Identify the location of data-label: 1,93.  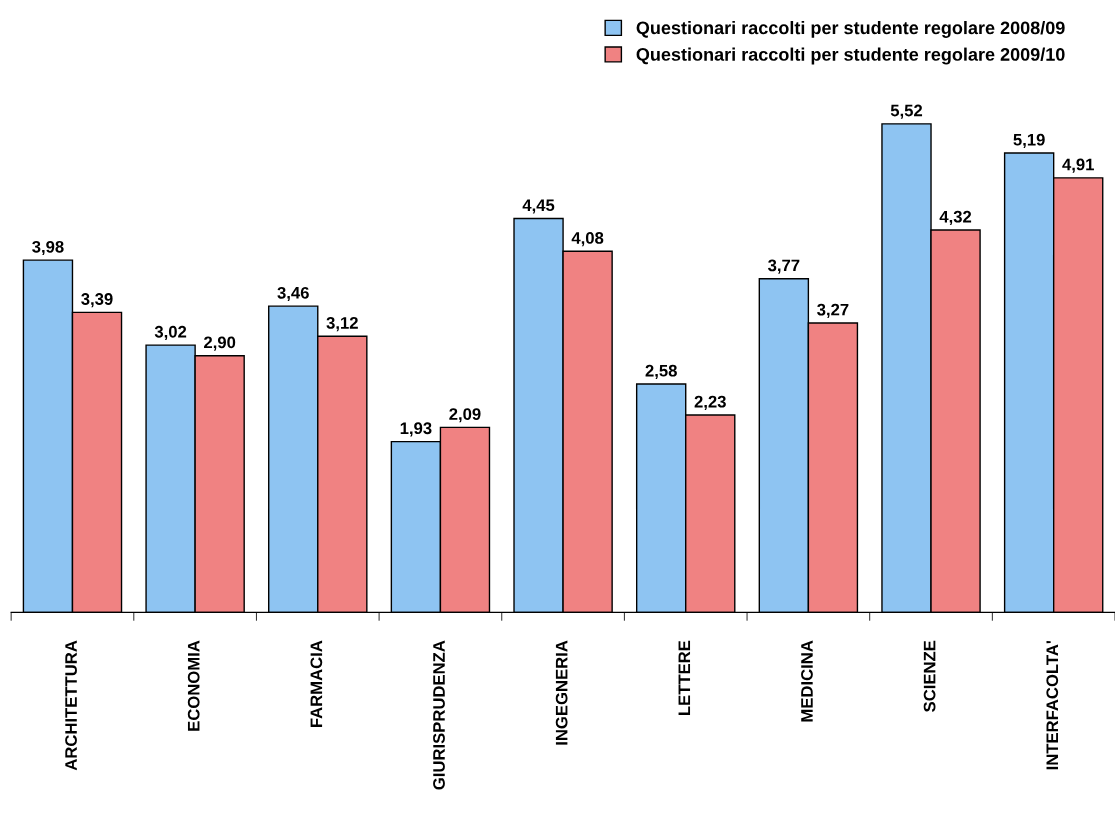
(416, 429).